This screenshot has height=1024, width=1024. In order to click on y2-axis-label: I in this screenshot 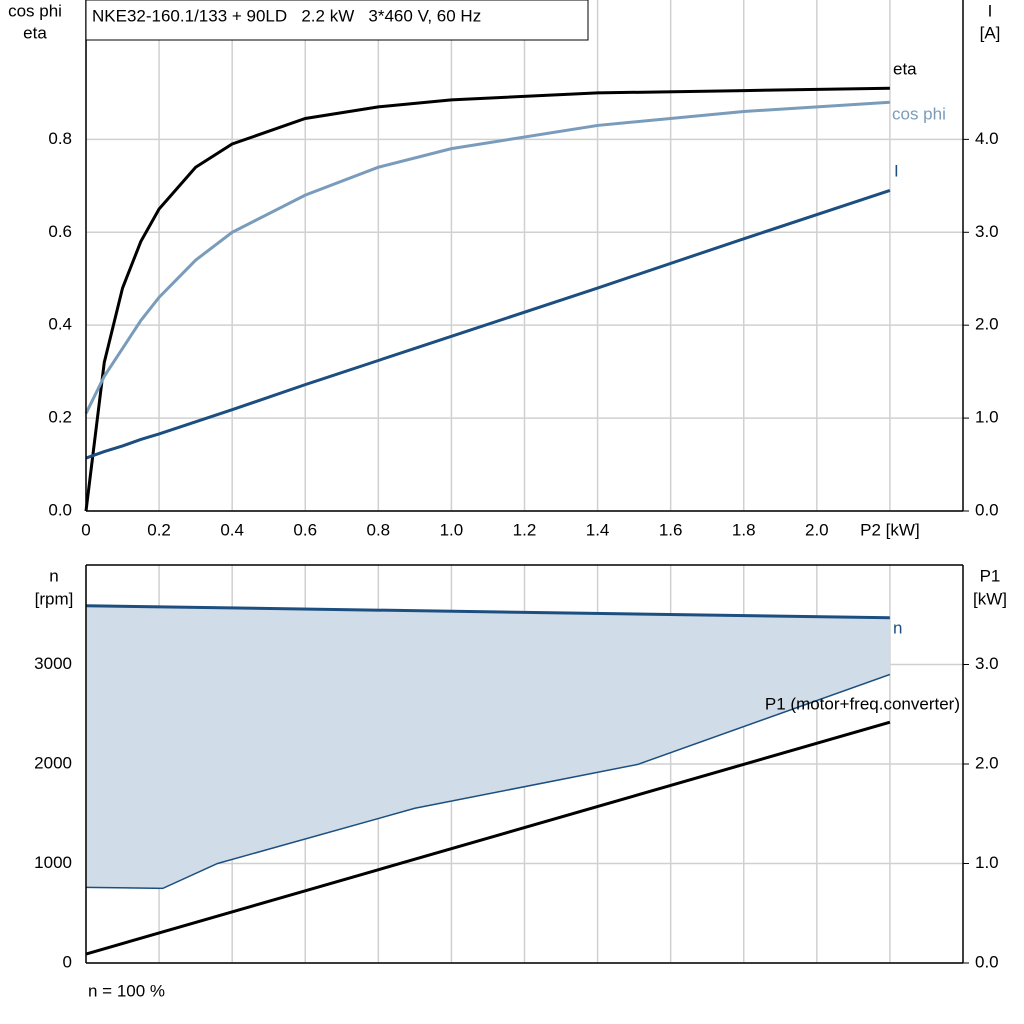, I will do `click(990, 10)`.